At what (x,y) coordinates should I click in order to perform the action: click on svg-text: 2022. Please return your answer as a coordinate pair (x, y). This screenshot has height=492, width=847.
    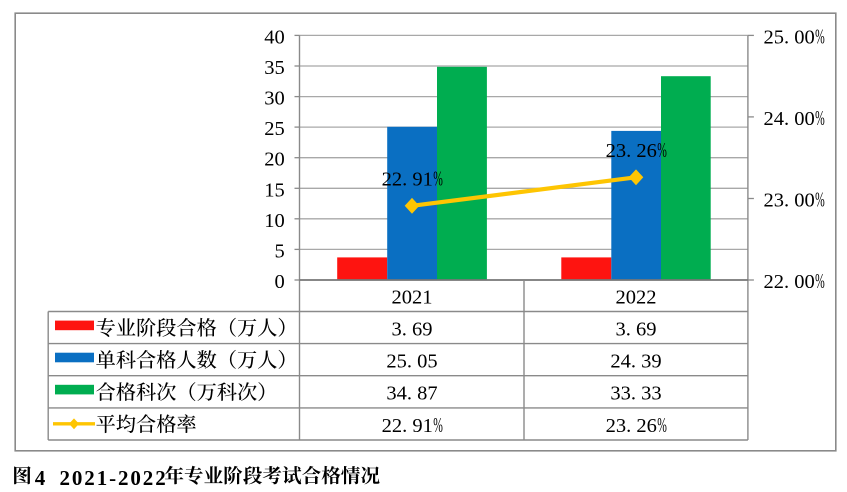
    Looking at the image, I should click on (636, 297).